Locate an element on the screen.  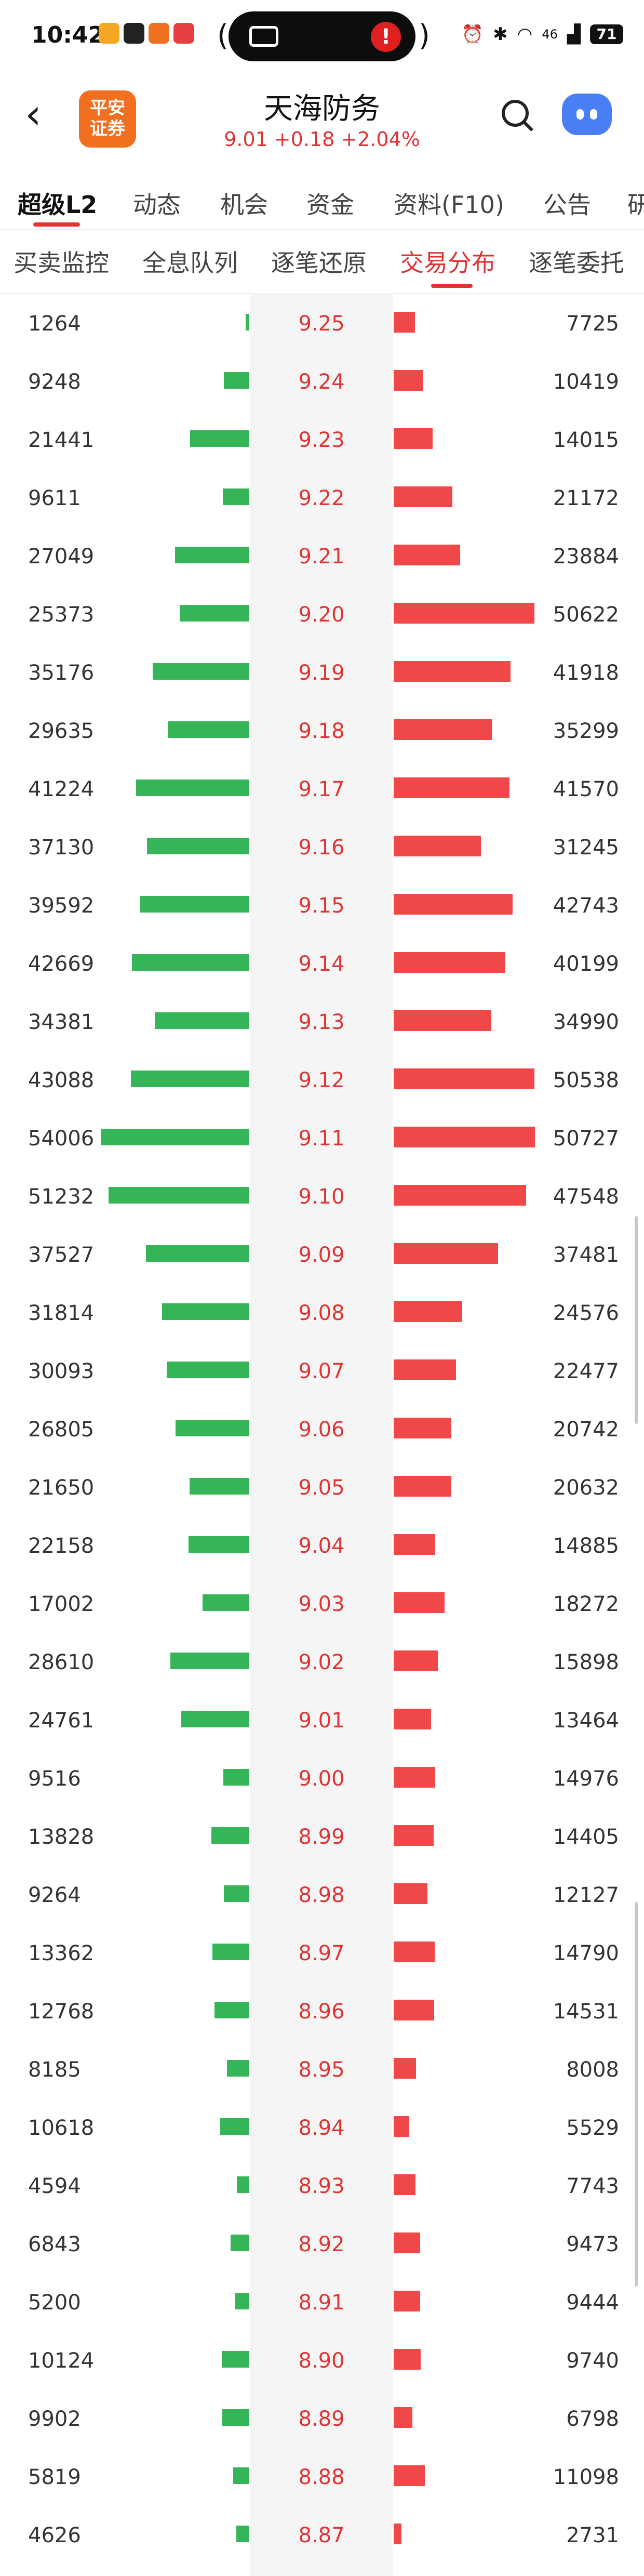
buy-volume: 25373 is located at coordinates (62, 615).